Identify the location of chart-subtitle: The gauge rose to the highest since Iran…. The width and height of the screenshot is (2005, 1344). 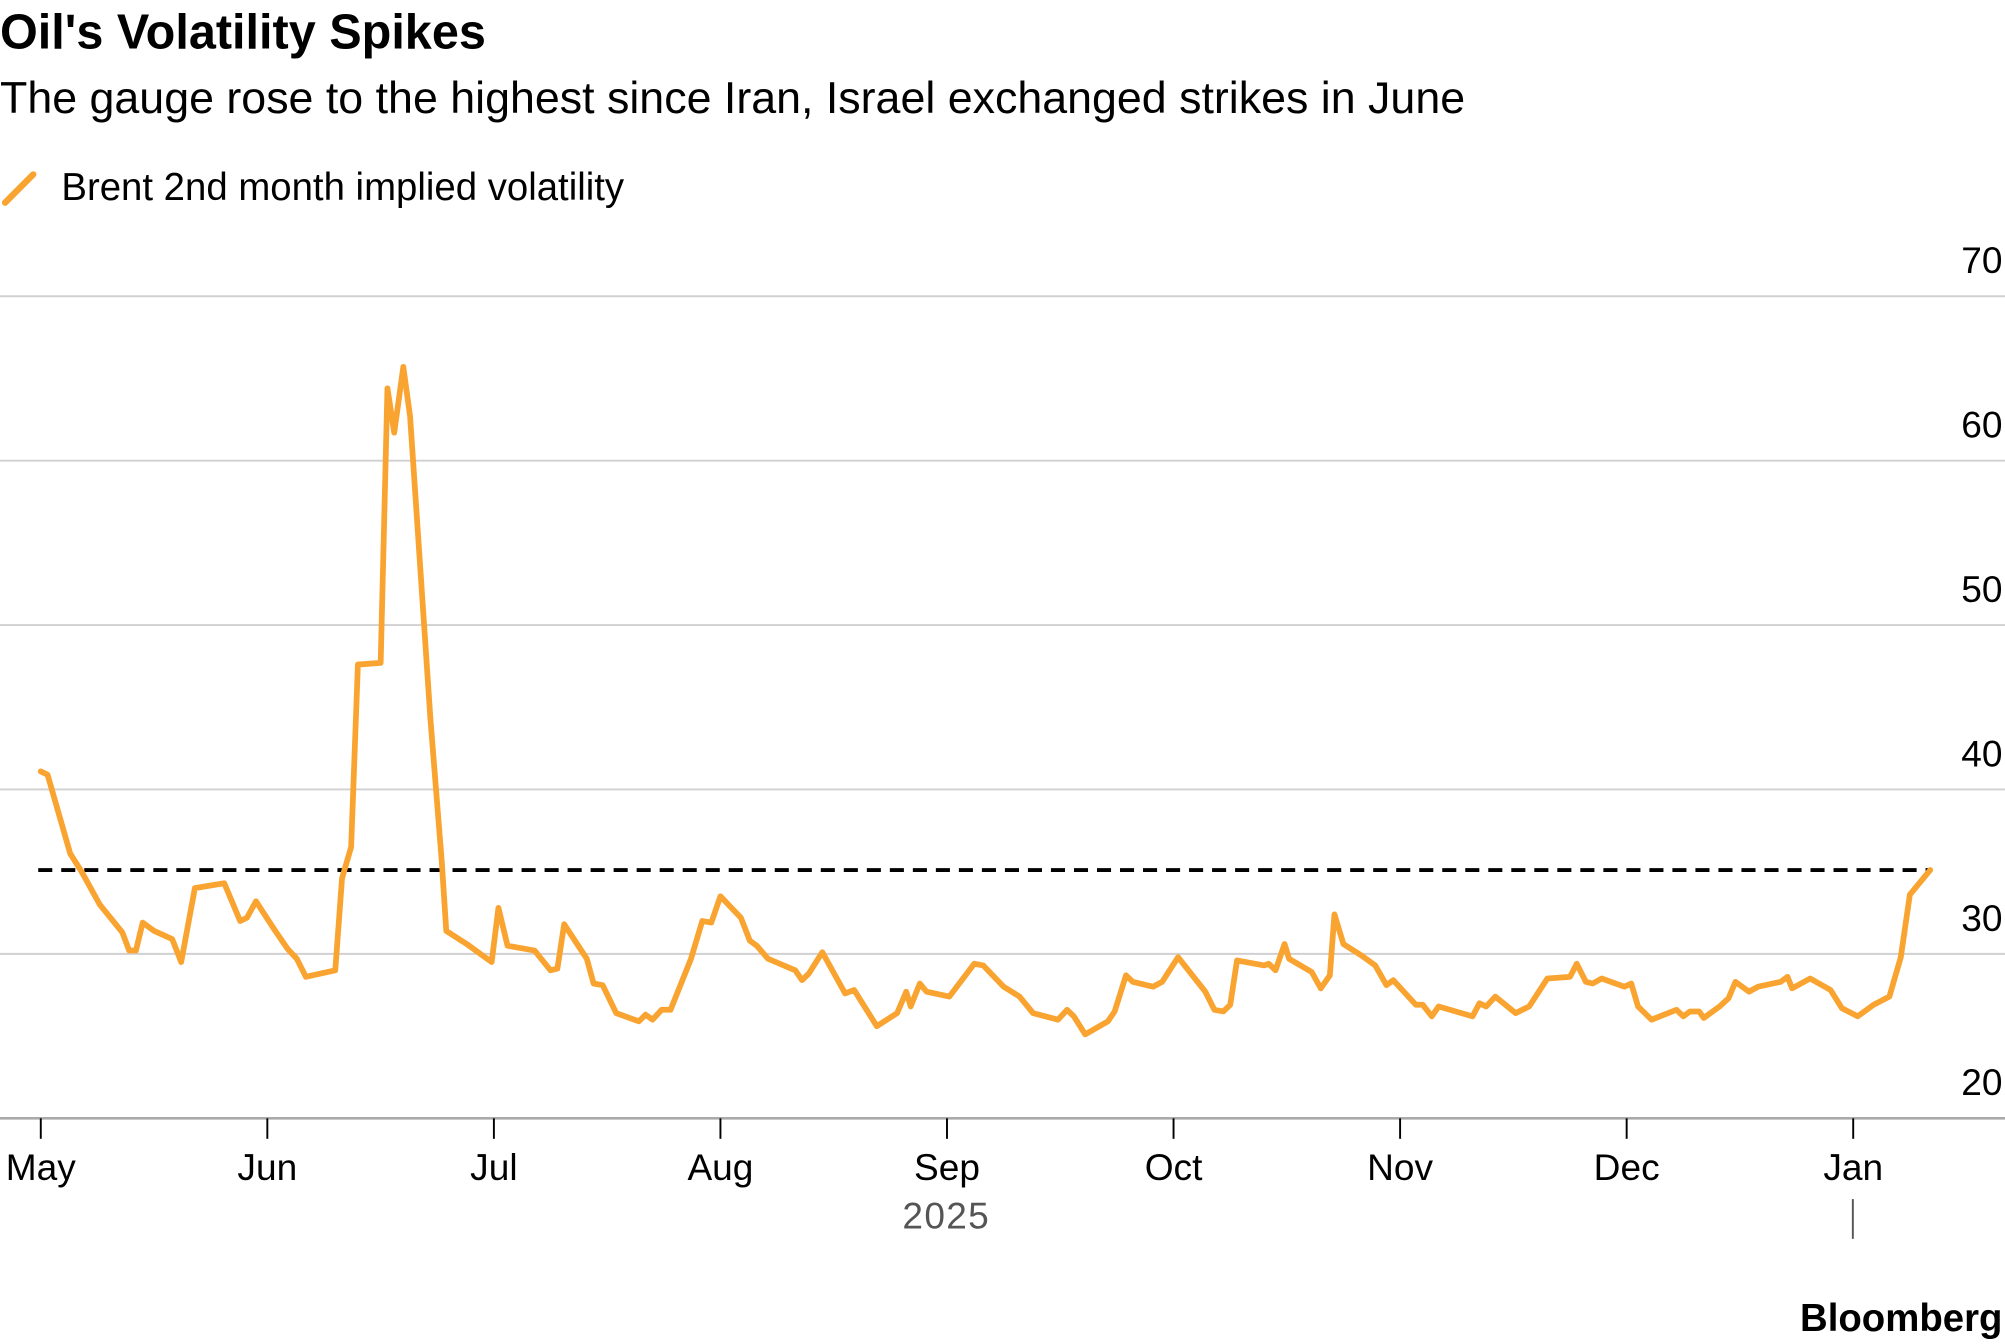
(732, 98).